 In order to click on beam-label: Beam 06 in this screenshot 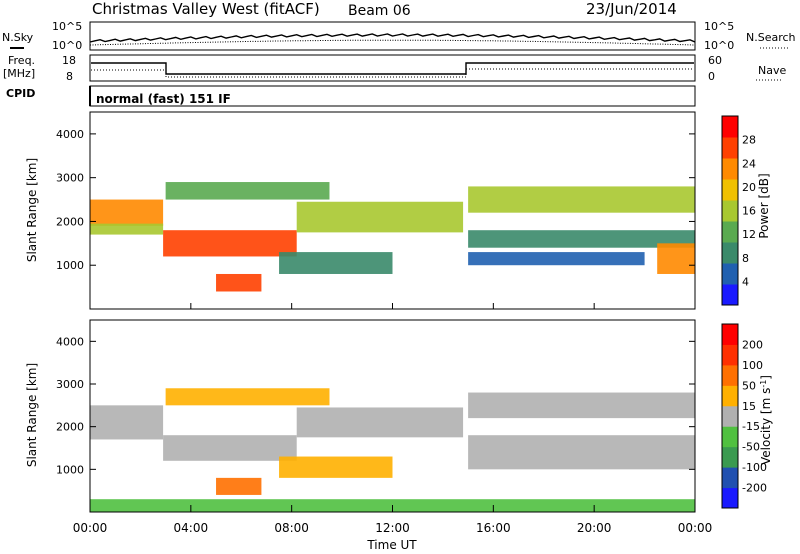, I will do `click(379, 11)`.